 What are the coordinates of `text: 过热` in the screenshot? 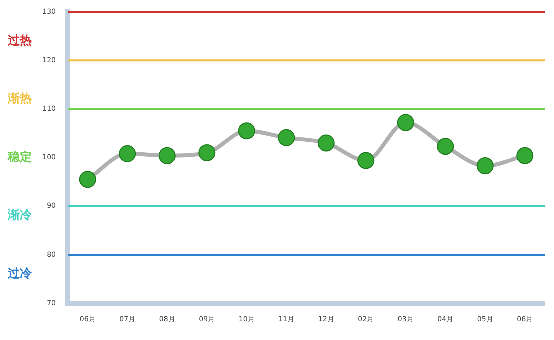 It's located at (19, 40).